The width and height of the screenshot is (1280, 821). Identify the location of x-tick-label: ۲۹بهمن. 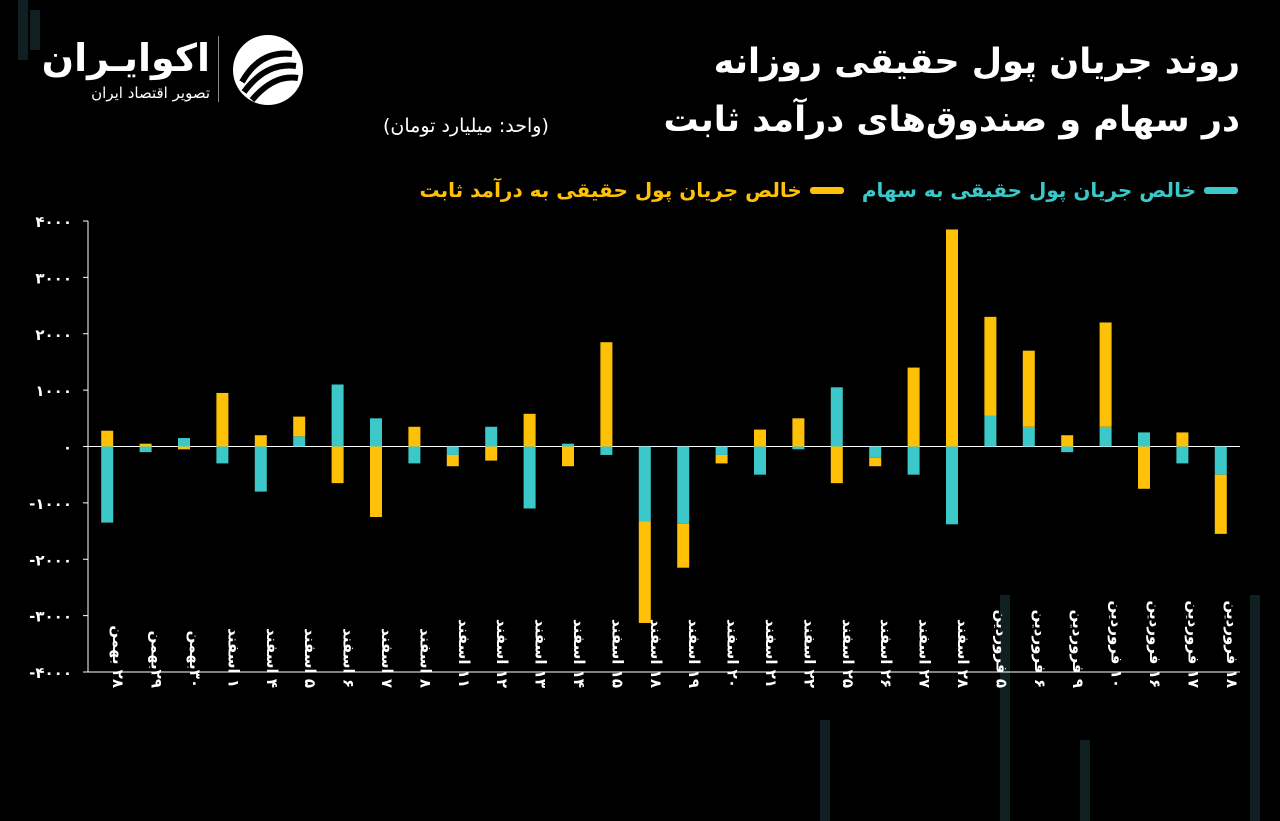
(157, 659).